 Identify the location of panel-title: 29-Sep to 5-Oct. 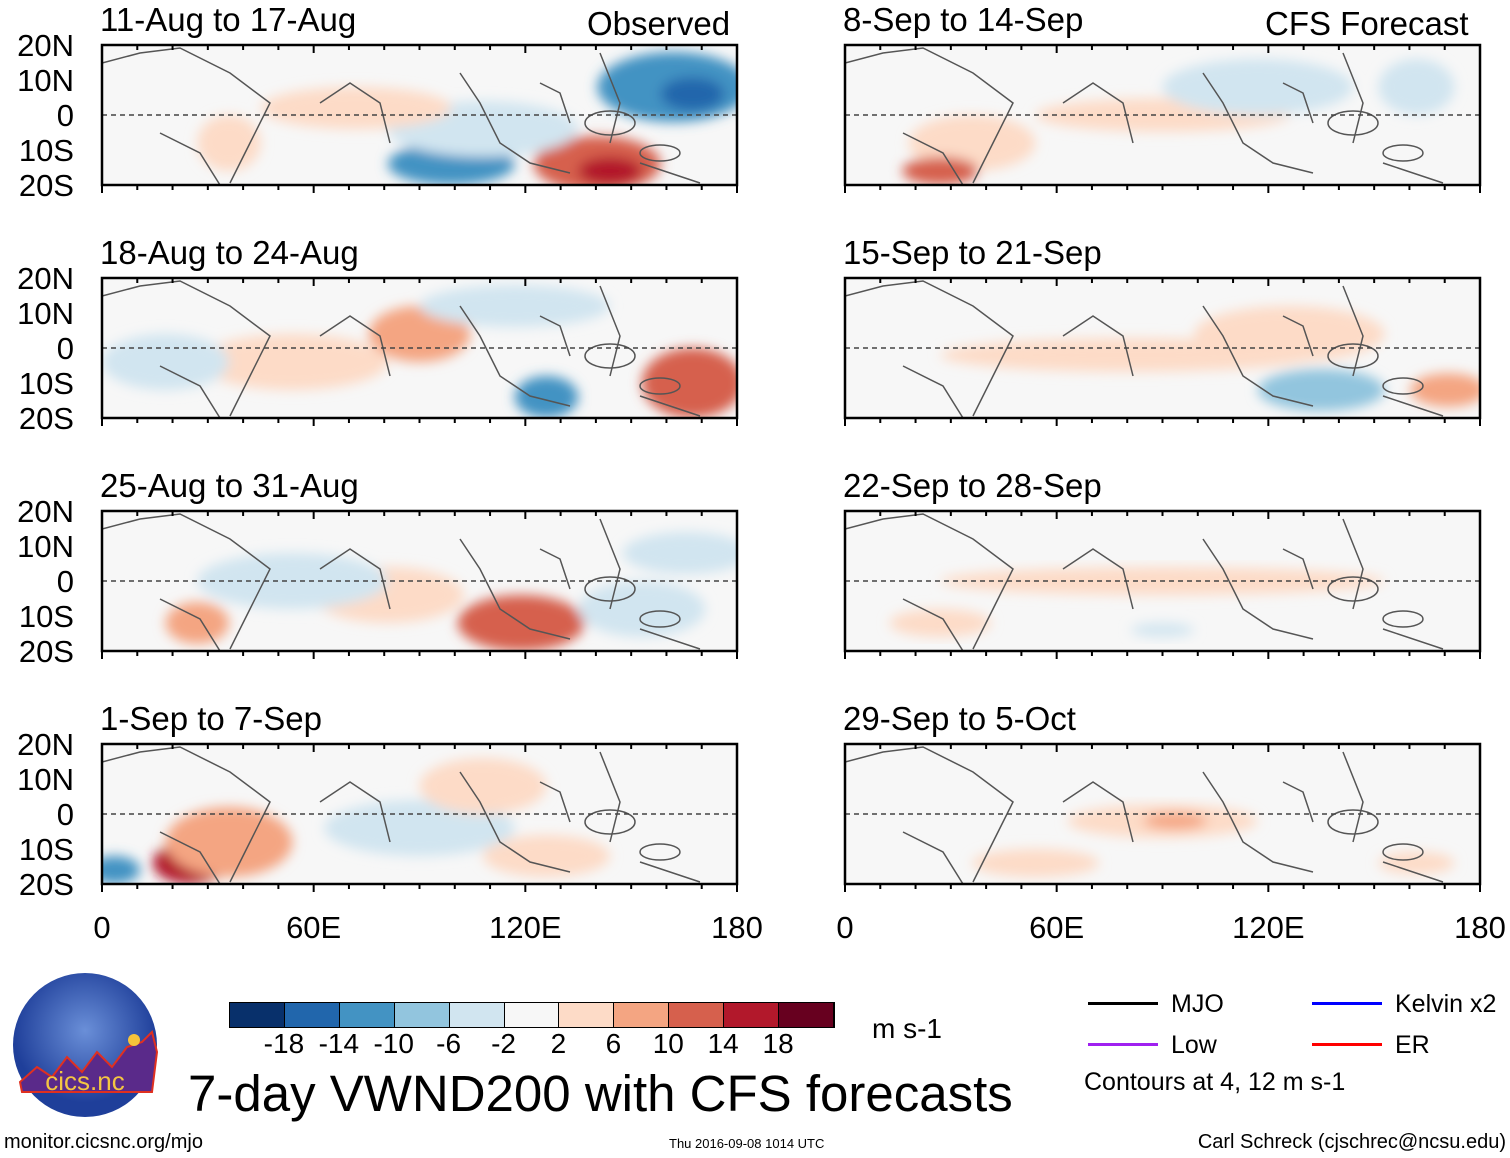
(959, 718).